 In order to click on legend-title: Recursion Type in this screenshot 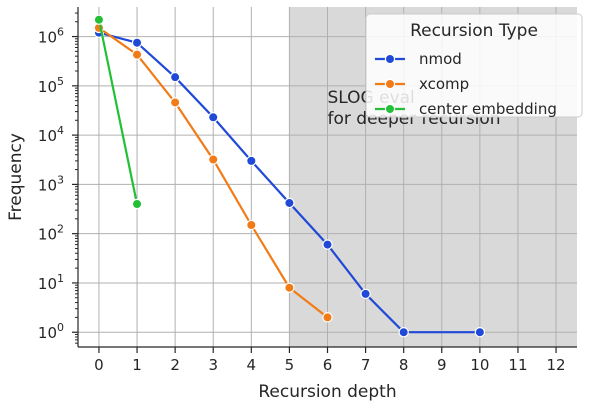, I will do `click(474, 31)`.